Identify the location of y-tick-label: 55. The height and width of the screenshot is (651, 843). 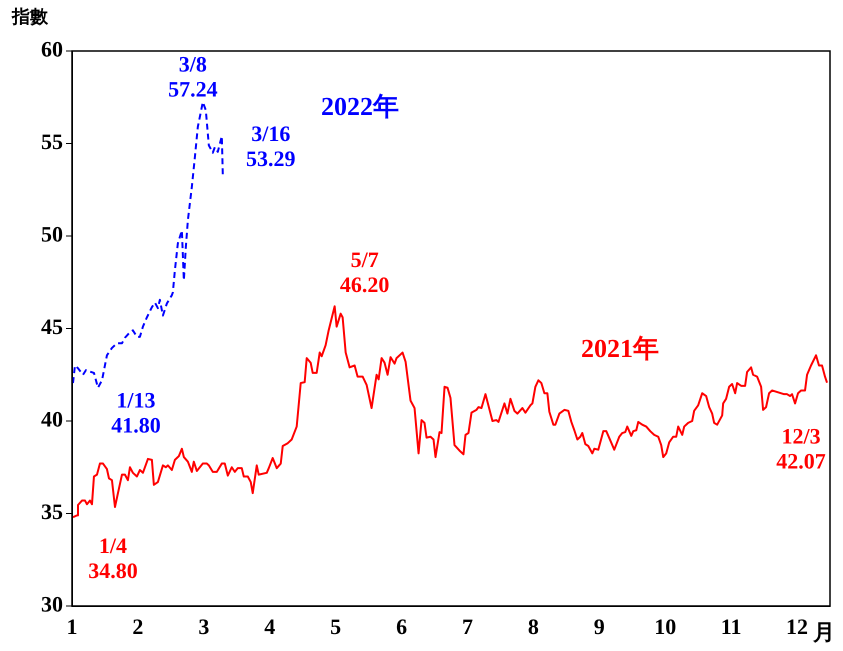
(52, 141).